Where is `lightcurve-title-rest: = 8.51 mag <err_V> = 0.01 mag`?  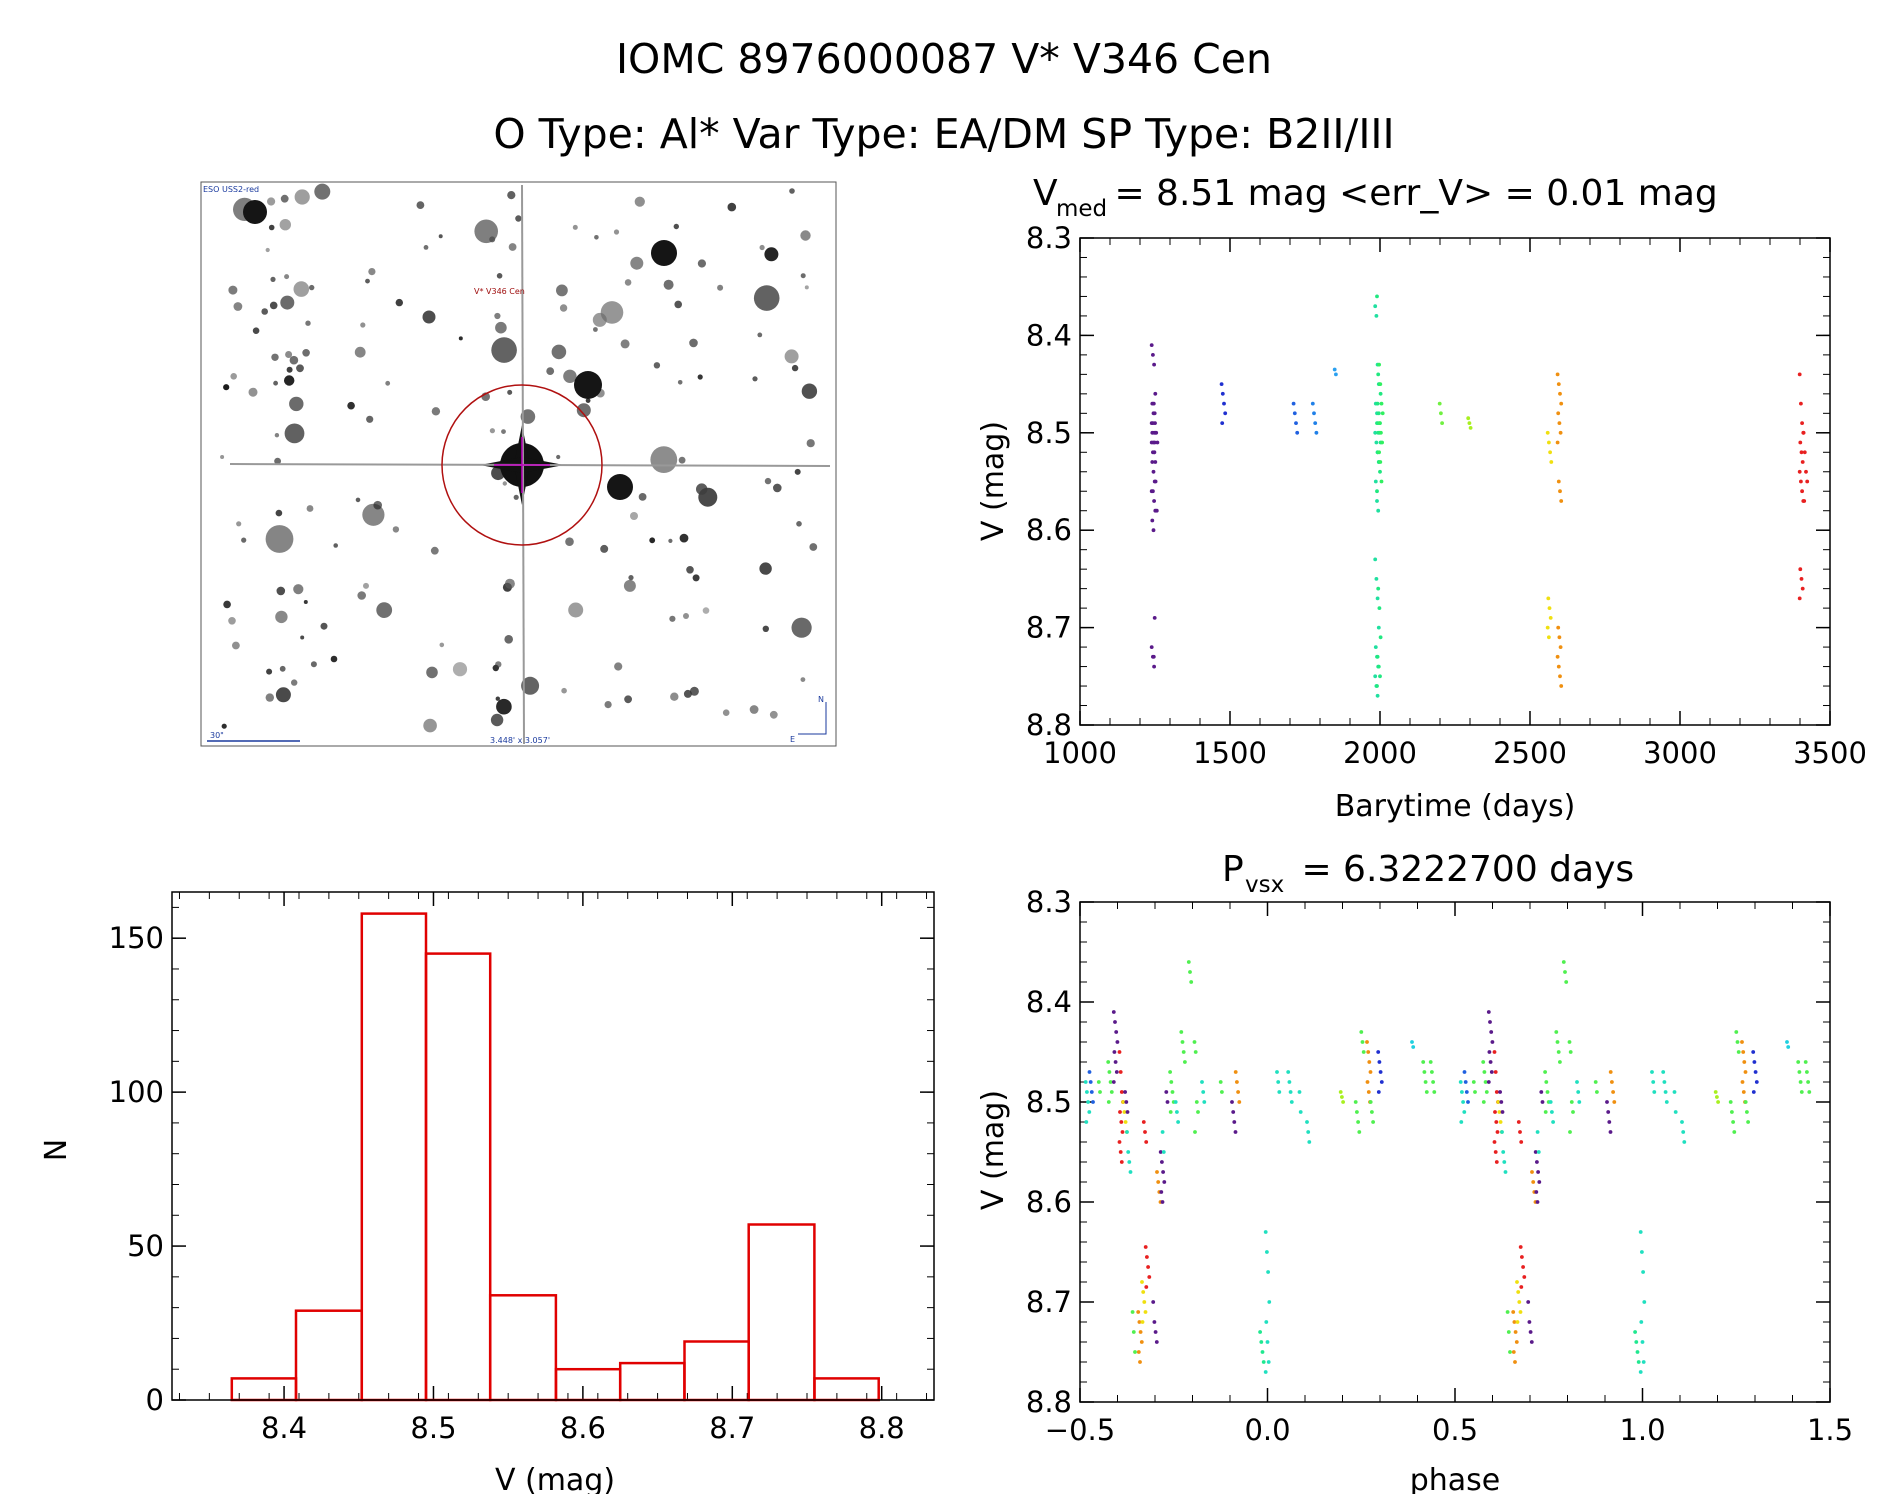
lightcurve-title-rest: = 8.51 mag <err_V> = 0.01 mag is located at coordinates (1410, 193).